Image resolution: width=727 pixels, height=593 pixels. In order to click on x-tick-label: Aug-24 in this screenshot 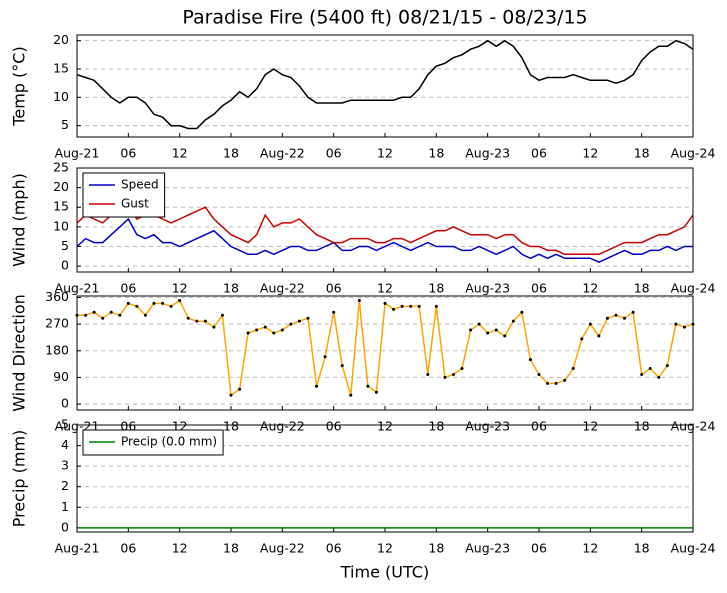, I will do `click(693, 548)`.